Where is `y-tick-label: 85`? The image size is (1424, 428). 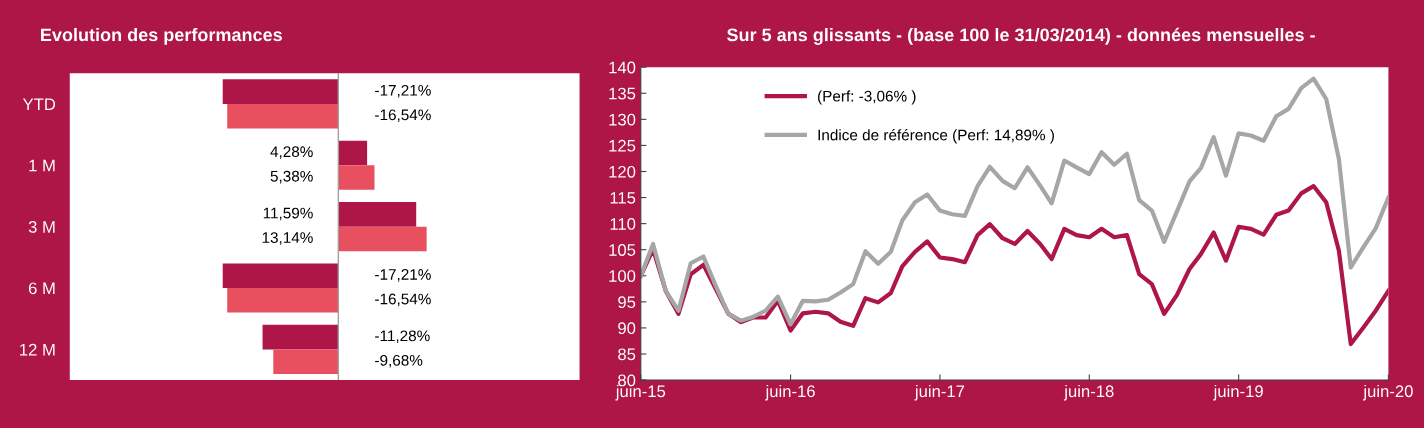
y-tick-label: 85 is located at coordinates (627, 354).